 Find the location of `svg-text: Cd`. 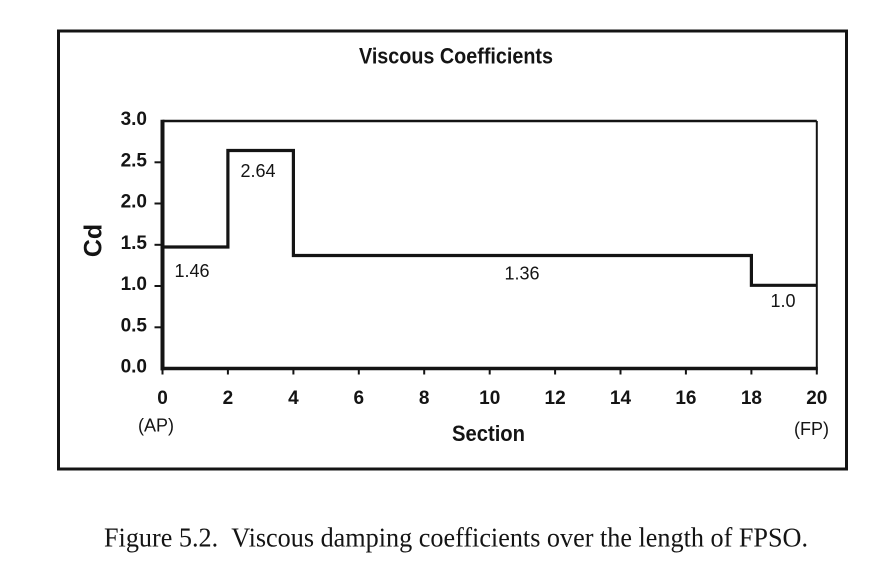

svg-text: Cd is located at coordinates (94, 240).